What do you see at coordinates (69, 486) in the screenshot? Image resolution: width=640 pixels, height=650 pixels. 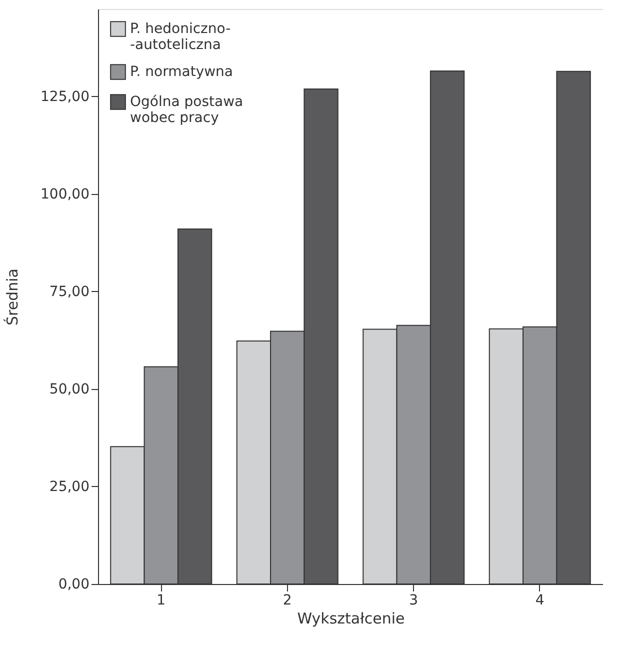 I see `y-tick-label: 25,00` at bounding box center [69, 486].